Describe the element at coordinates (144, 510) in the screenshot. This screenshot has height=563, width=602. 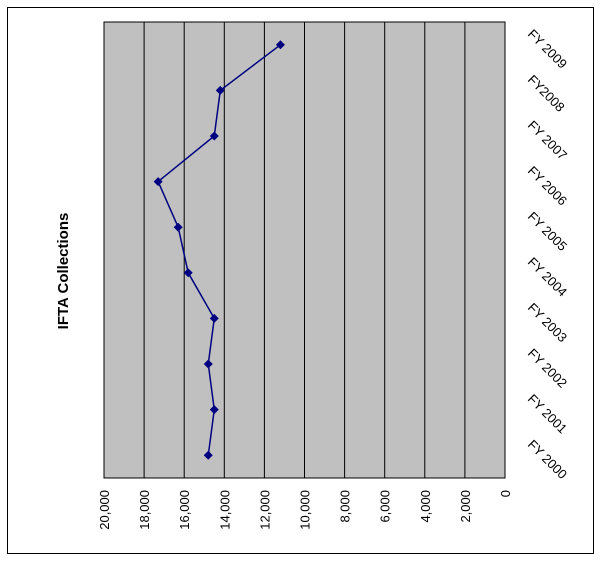
I see `value-tick-label: 18,000` at that location.